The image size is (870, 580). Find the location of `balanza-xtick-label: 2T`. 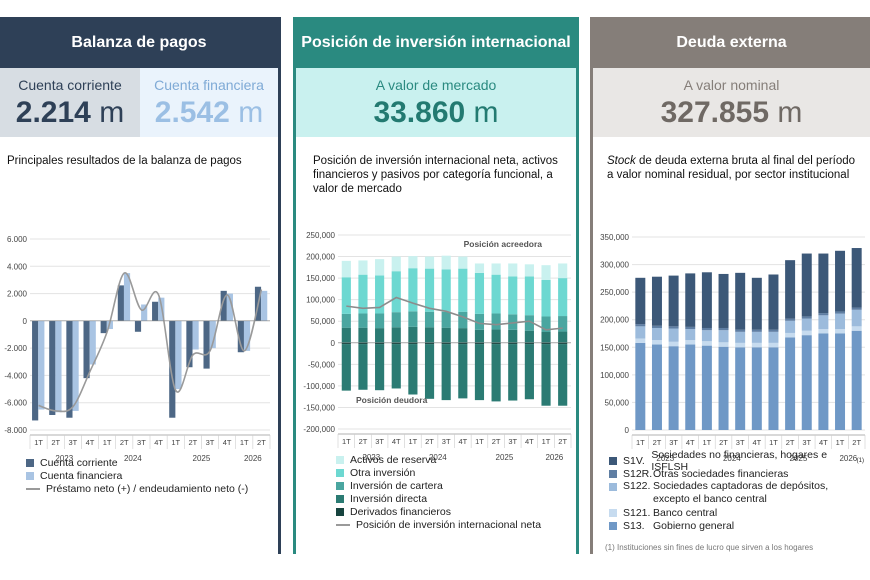

balanza-xtick-label: 2T is located at coordinates (124, 442).